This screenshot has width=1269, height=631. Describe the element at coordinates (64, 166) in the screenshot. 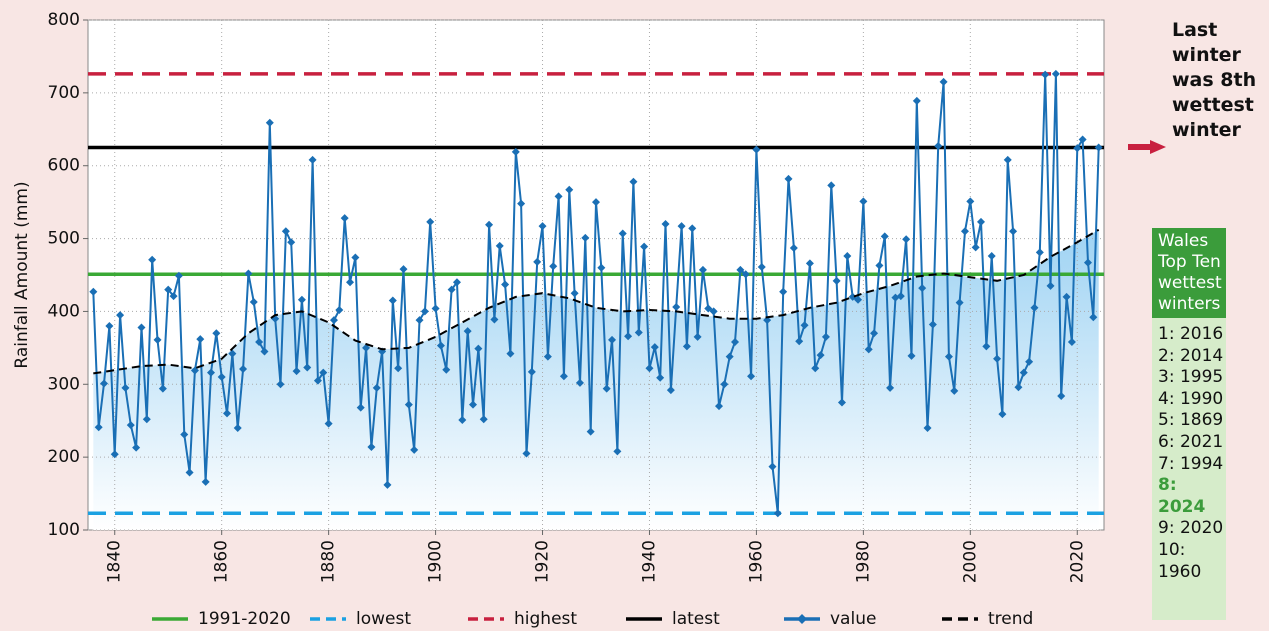

I see `y-tick-label: 600` at that location.